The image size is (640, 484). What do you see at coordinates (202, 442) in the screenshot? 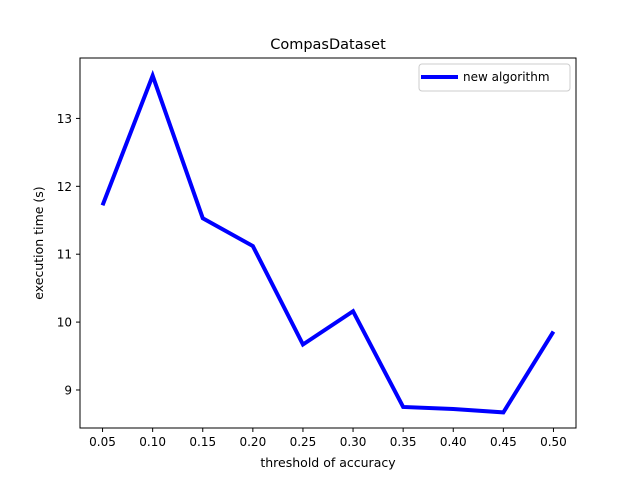
I see `x-tick-label: 0.15` at bounding box center [202, 442].